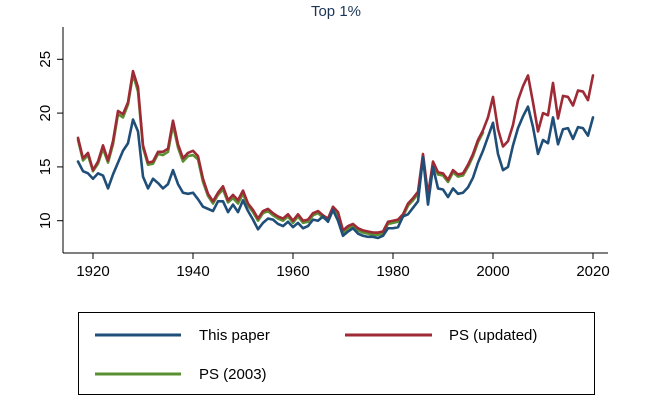 The width and height of the screenshot is (649, 400). Describe the element at coordinates (392, 271) in the screenshot. I see `x-tick-label: 1980` at that location.